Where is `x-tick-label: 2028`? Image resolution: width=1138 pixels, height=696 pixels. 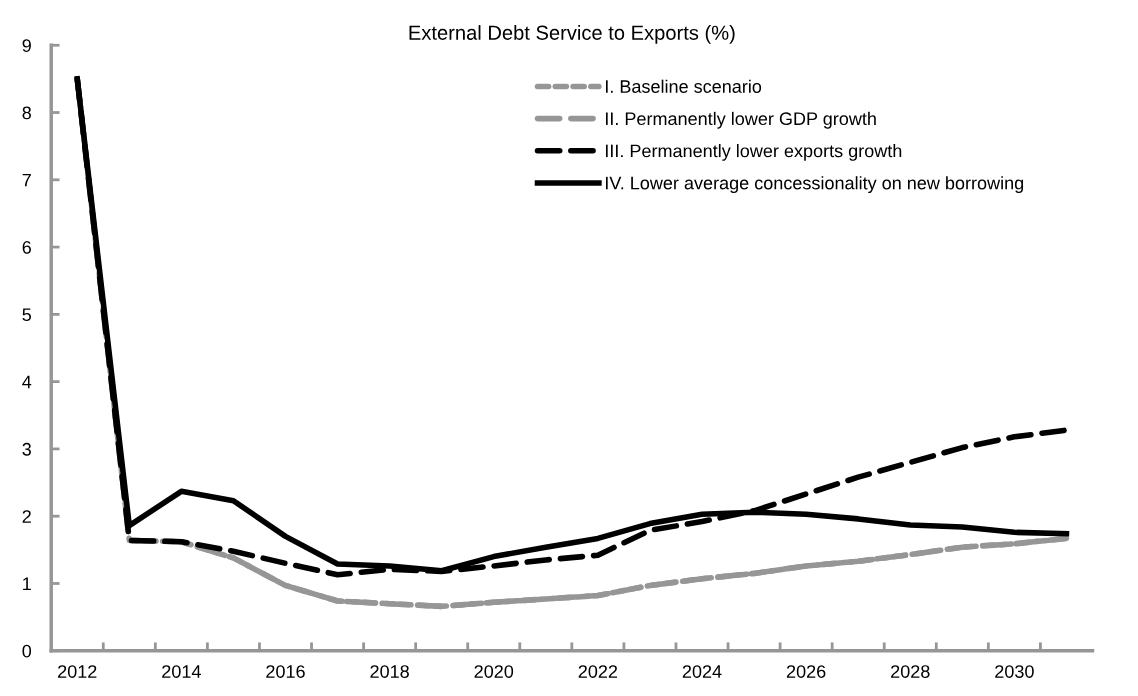
x-tick-label: 2028 is located at coordinates (910, 671).